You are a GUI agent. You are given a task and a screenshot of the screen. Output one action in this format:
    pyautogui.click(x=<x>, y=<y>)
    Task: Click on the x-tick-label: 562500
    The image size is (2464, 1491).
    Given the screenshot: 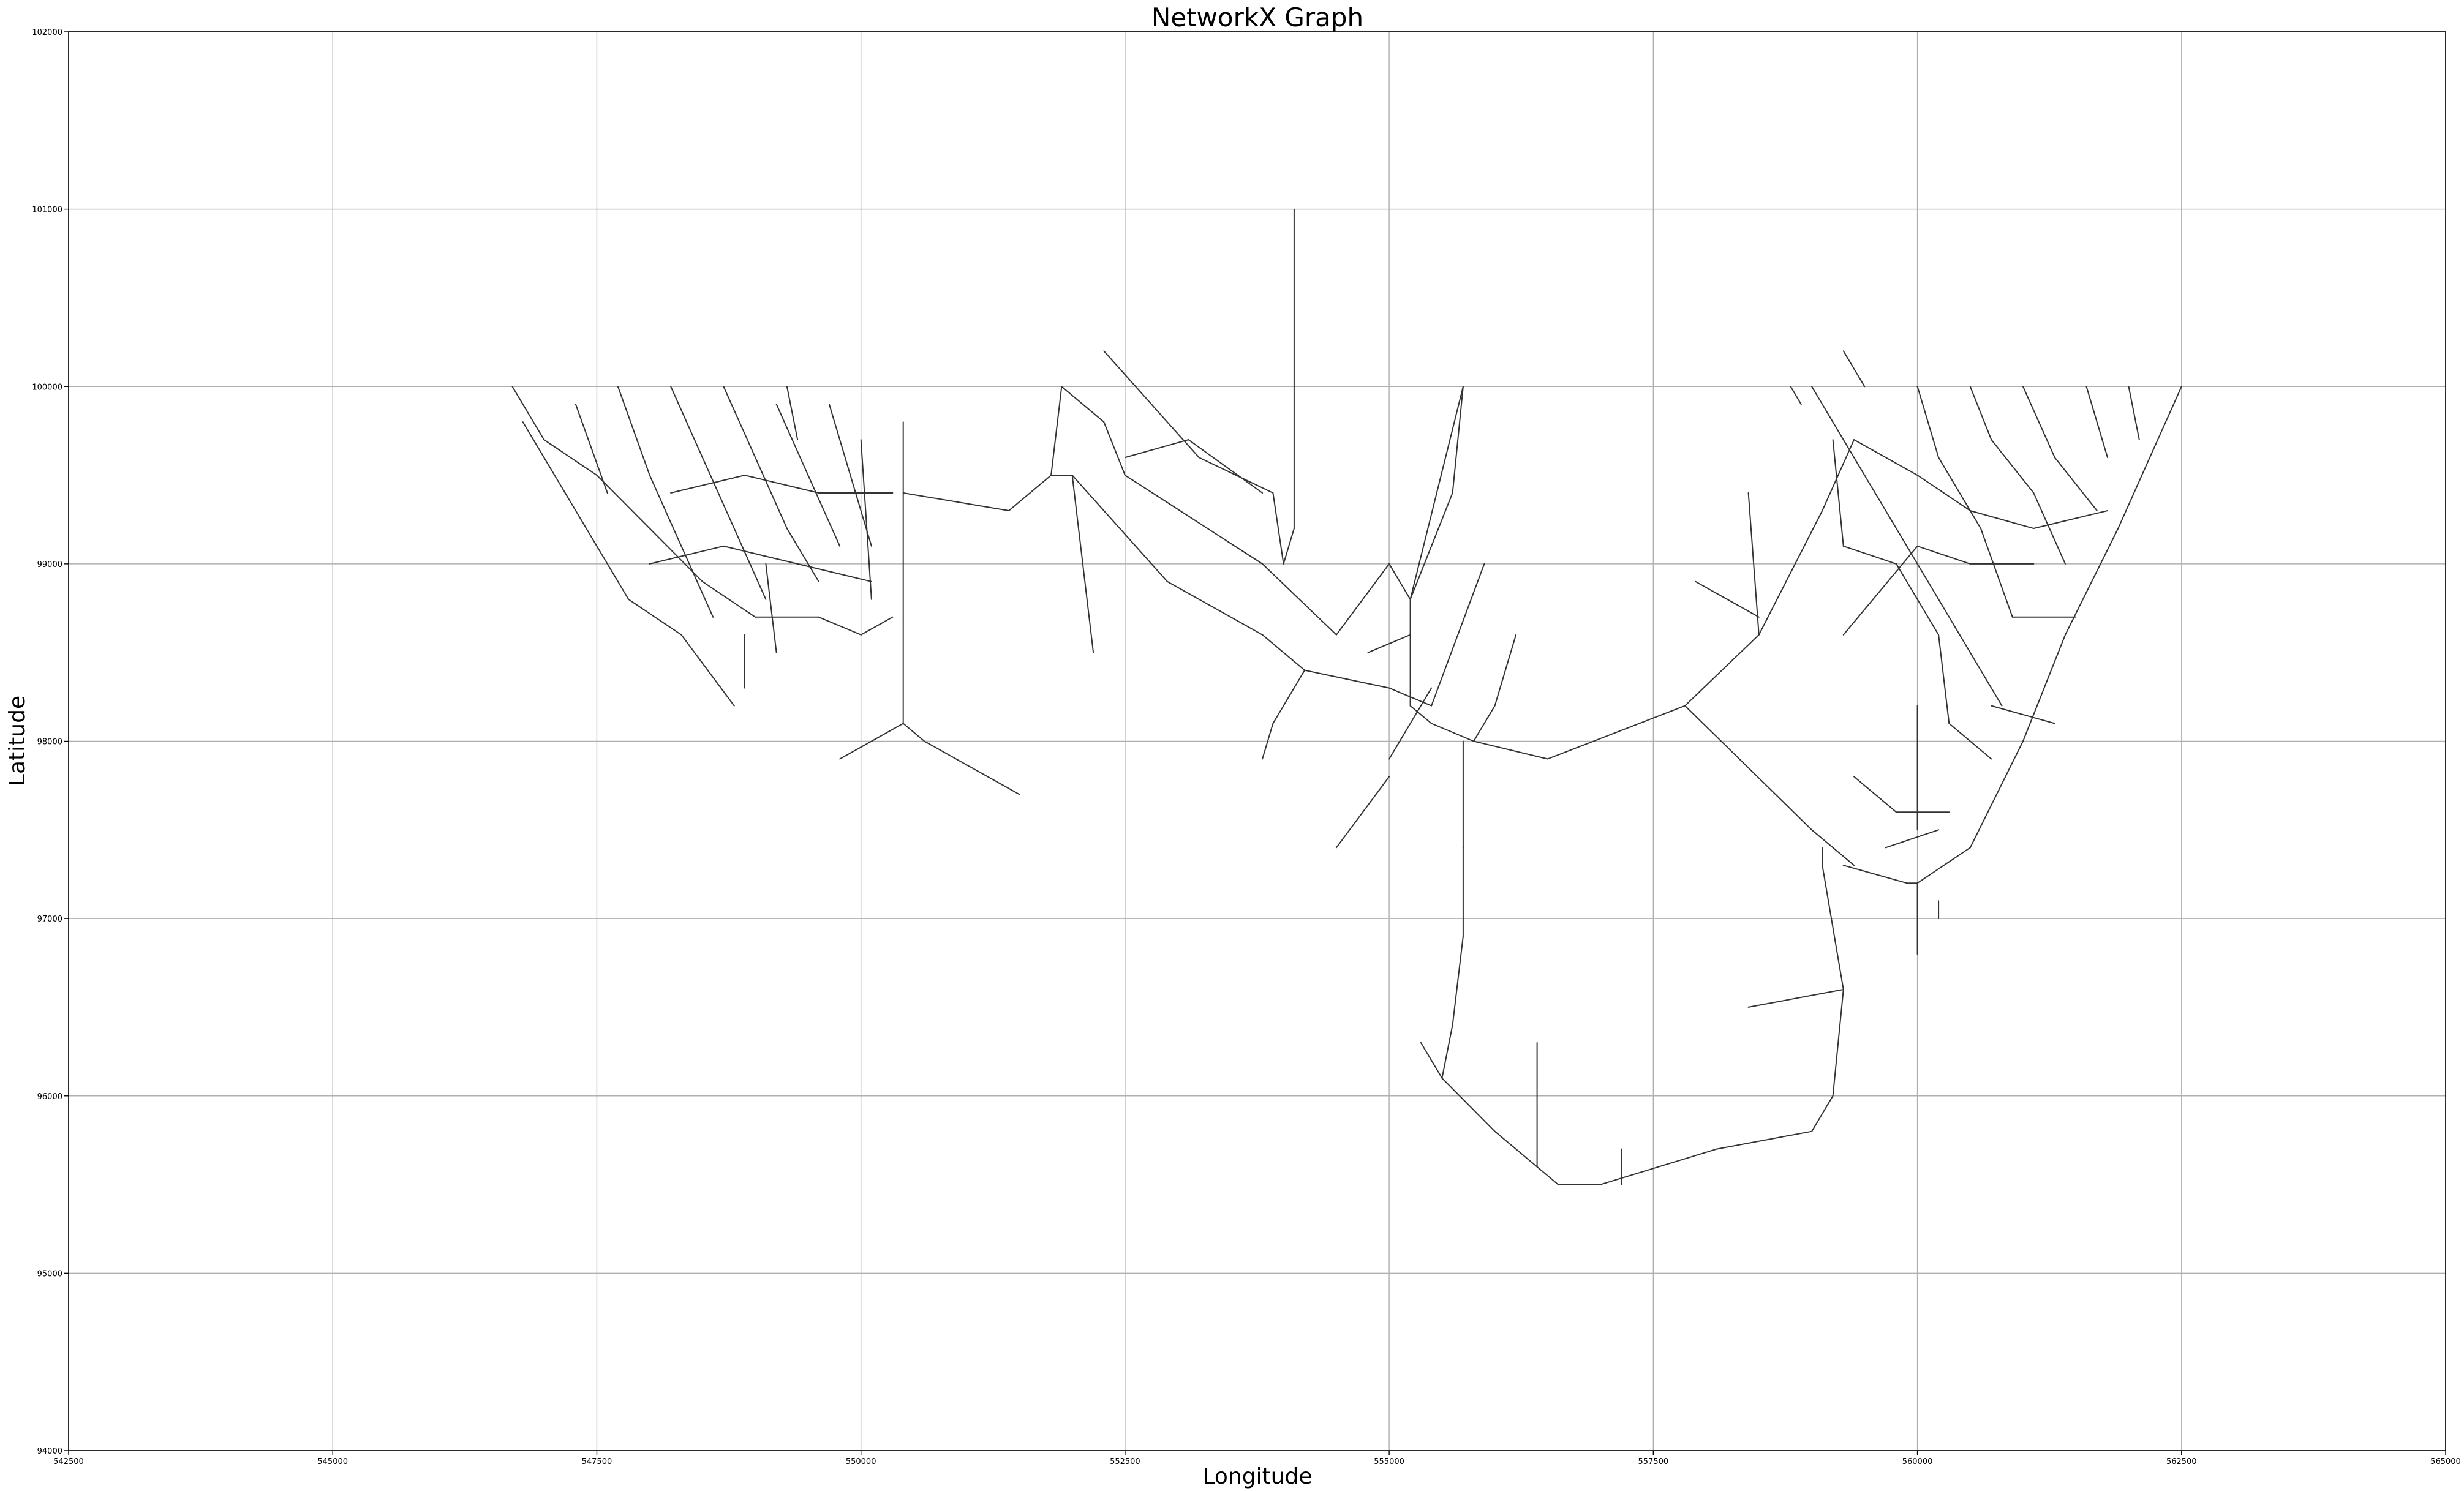 What is the action you would take?
    pyautogui.click(x=2181, y=1462)
    